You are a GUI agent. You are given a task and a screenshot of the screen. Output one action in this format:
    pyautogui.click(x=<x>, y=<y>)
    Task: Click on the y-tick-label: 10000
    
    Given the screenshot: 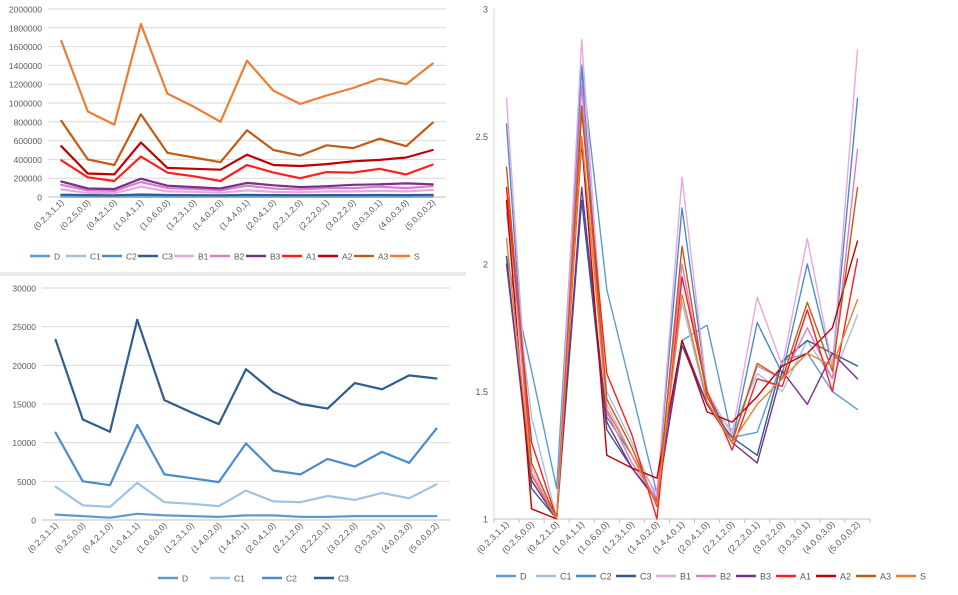 What is the action you would take?
    pyautogui.click(x=24, y=443)
    